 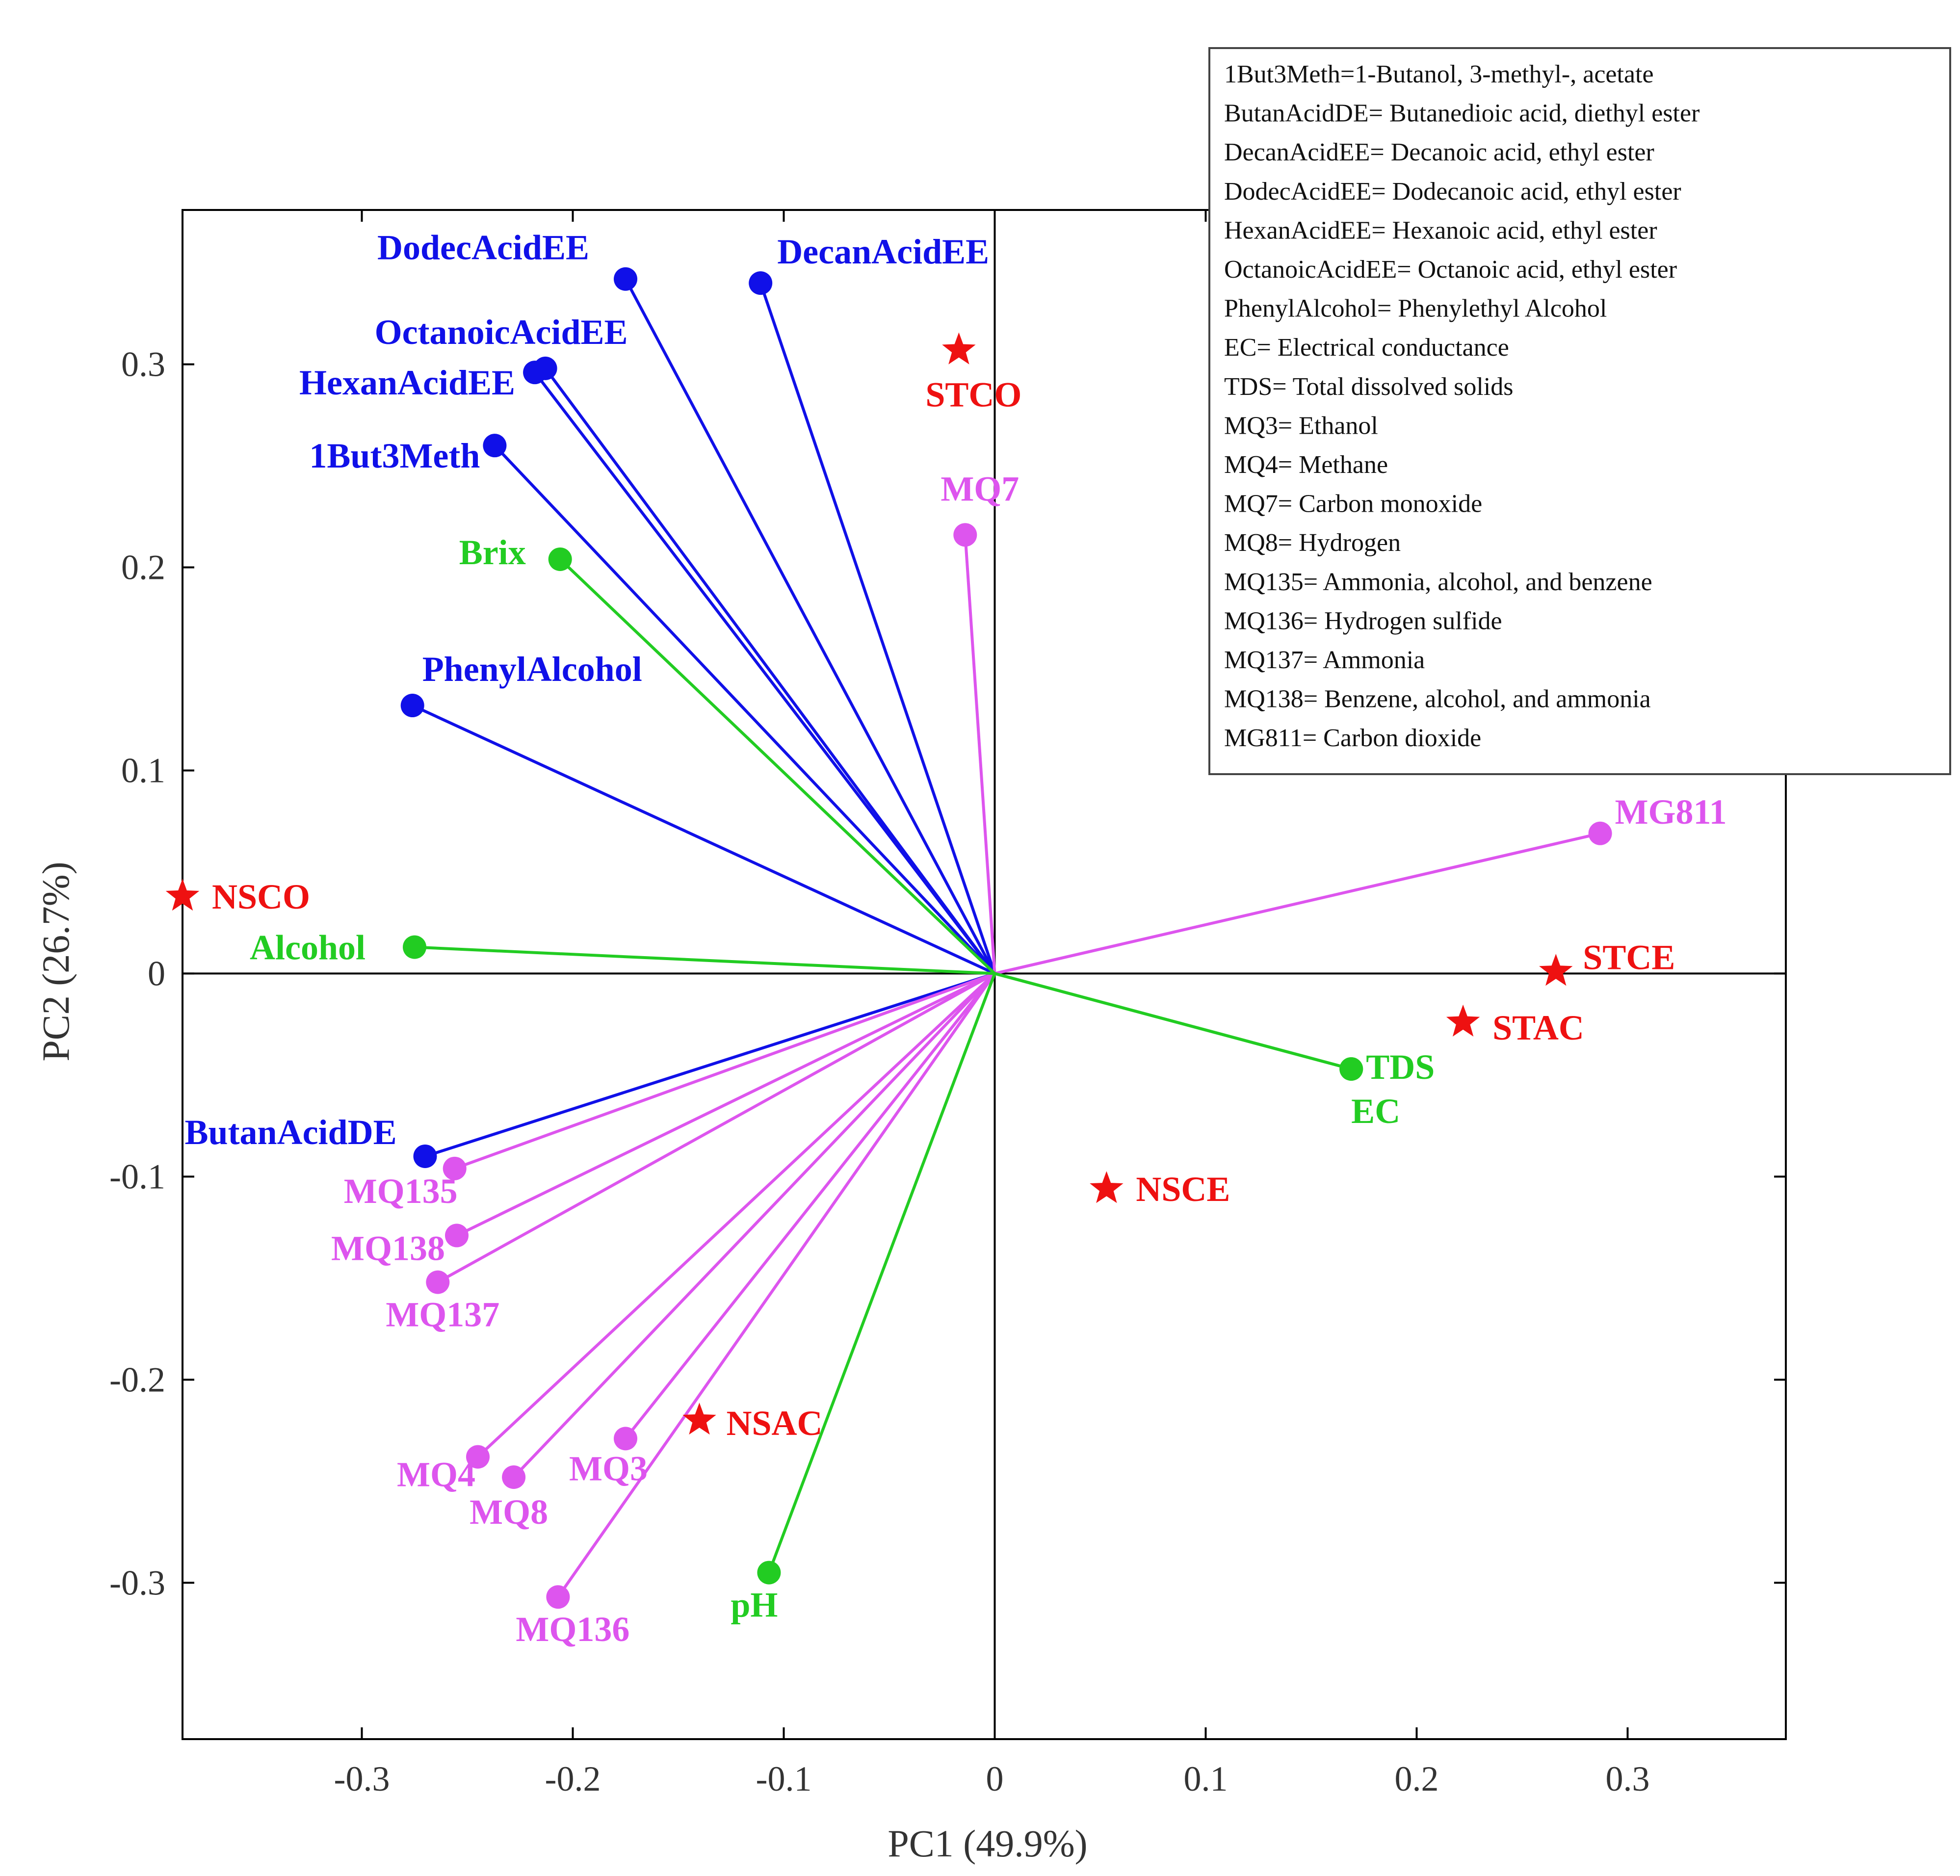 I want to click on loading-1But3Meth: 1But3Meth, so click(x=652, y=704).